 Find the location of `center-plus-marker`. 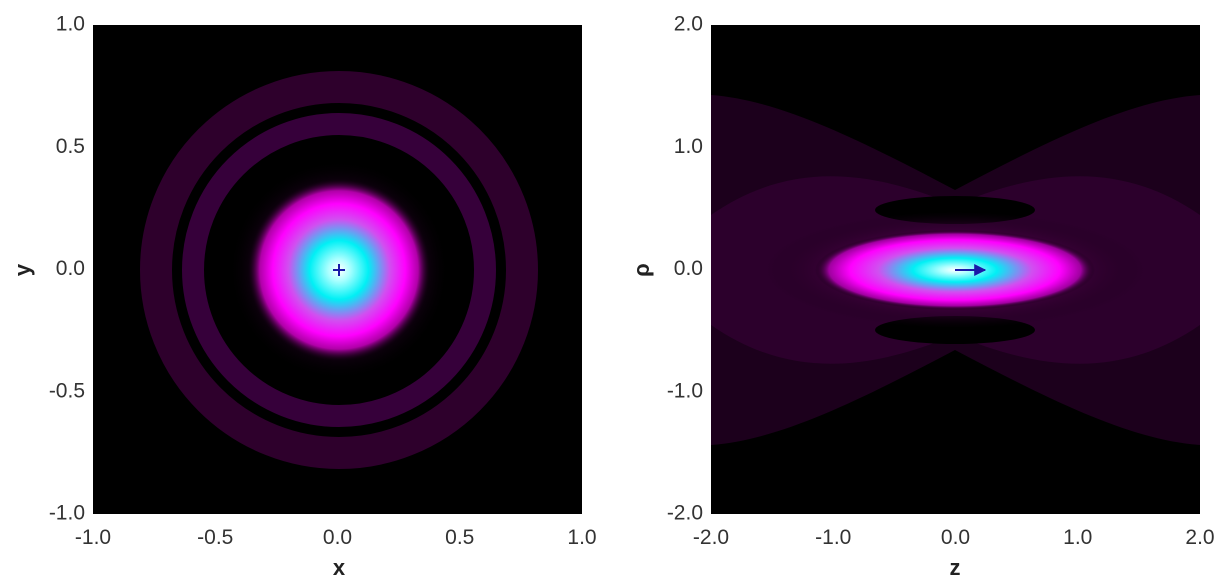

center-plus-marker is located at coordinates (339, 270).